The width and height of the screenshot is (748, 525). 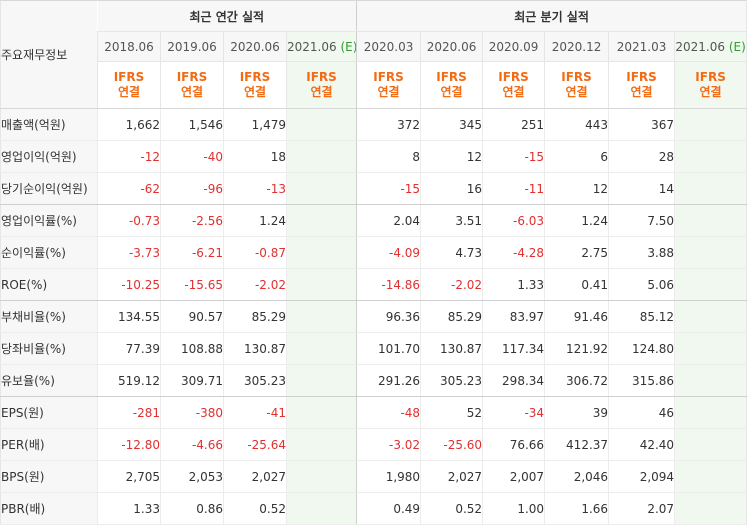 What do you see at coordinates (576, 46) in the screenshot?
I see `period-label: 2020.12` at bounding box center [576, 46].